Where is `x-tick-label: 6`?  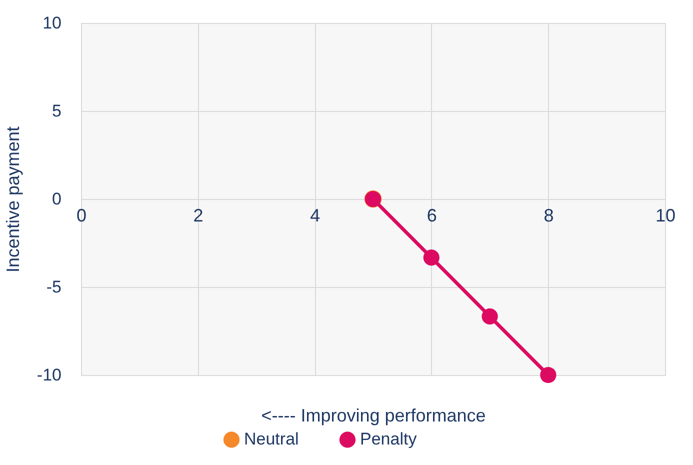
x-tick-label: 6 is located at coordinates (431, 216).